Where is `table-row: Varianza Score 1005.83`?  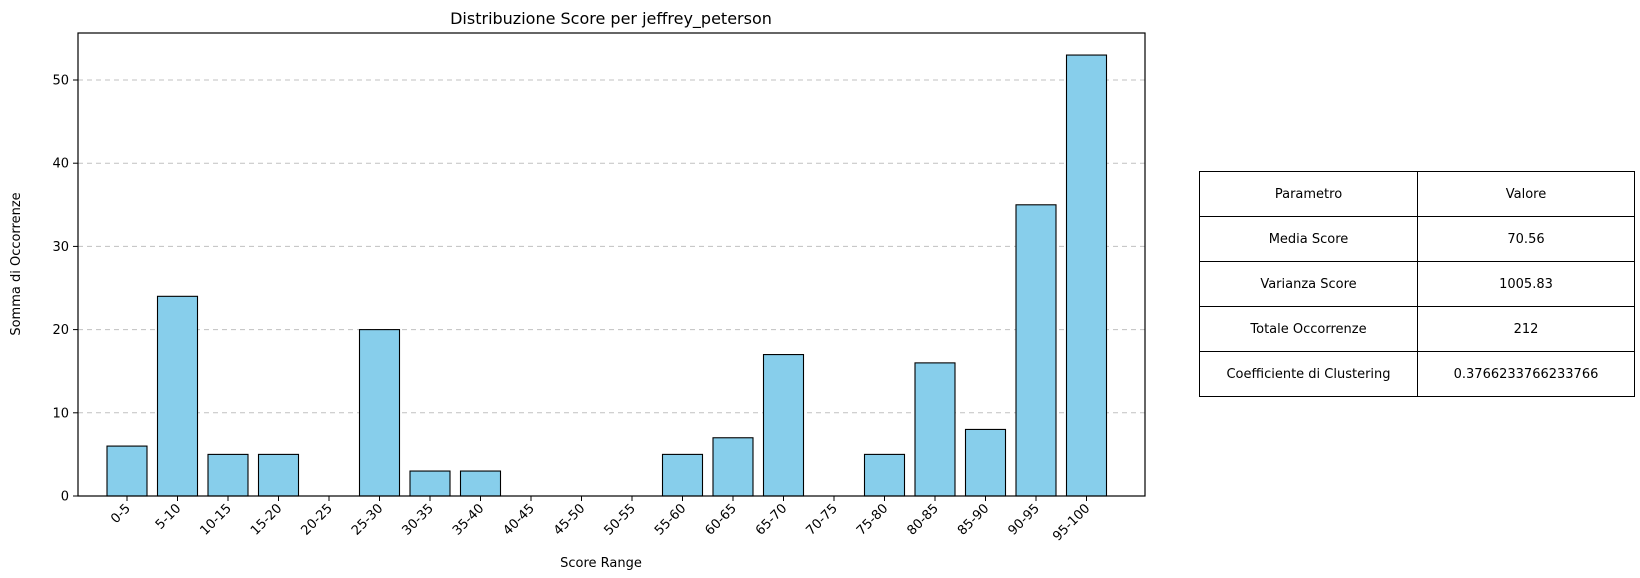
table-row: Varianza Score 1005.83 is located at coordinates (1417, 284).